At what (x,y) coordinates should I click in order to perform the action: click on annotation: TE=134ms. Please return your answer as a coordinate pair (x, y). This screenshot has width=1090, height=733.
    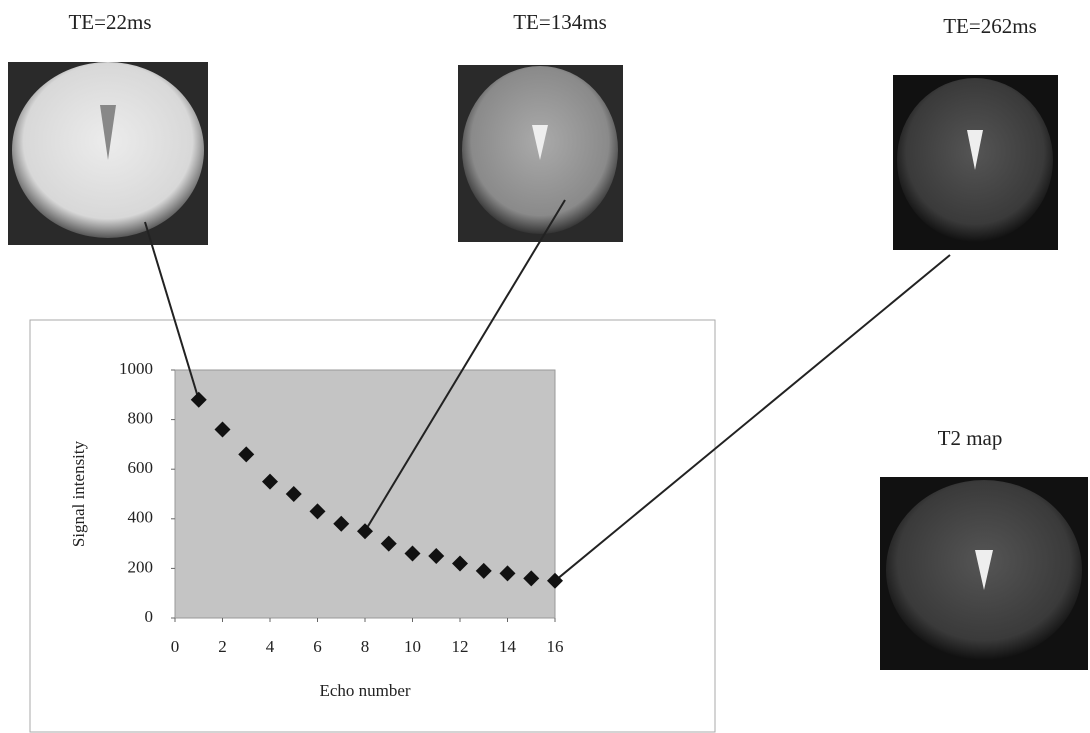
    Looking at the image, I should click on (560, 22).